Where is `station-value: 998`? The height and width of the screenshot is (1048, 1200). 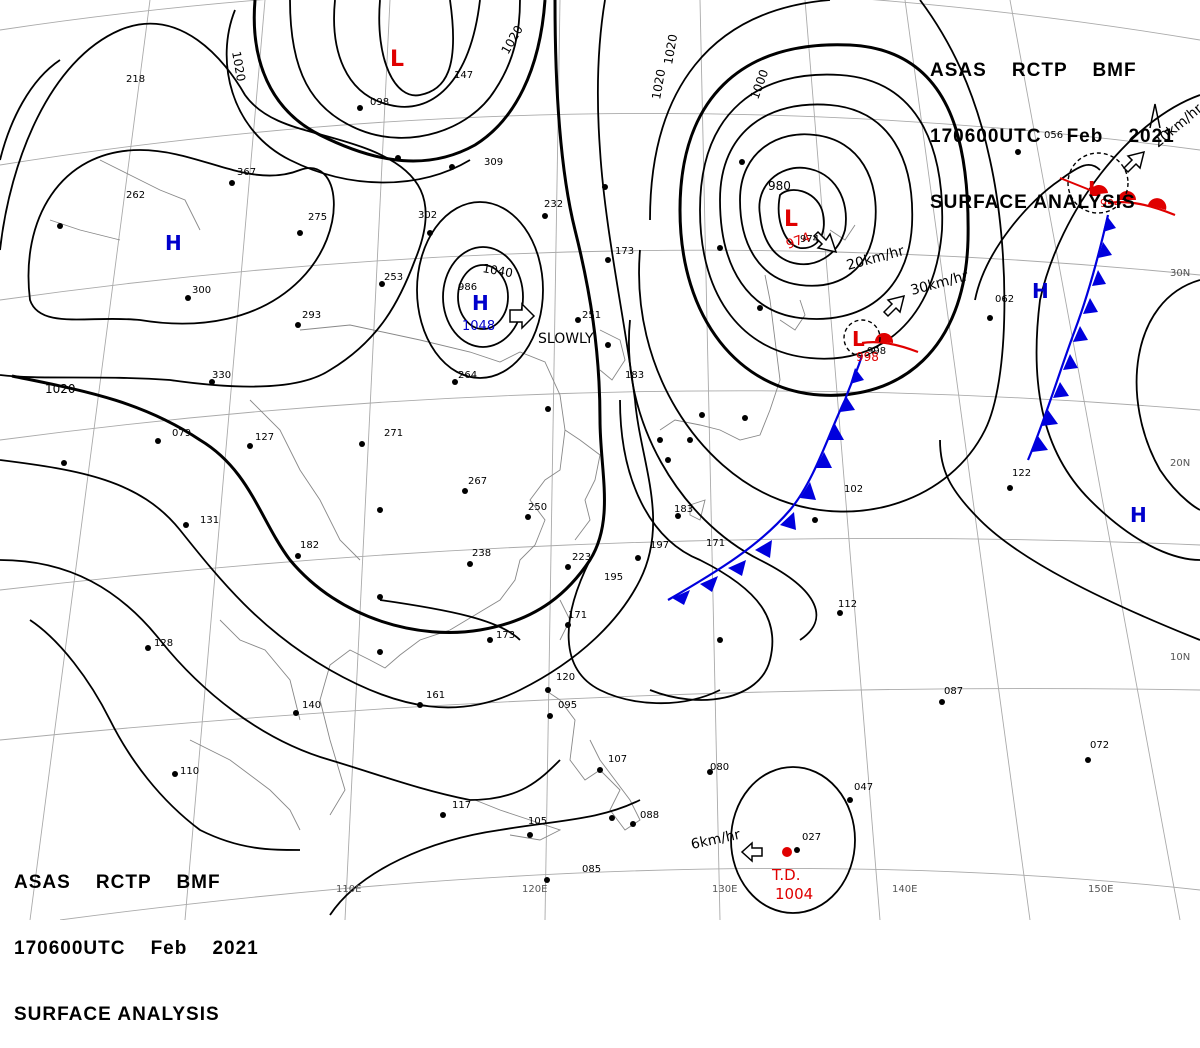
station-value: 998 is located at coordinates (876, 351).